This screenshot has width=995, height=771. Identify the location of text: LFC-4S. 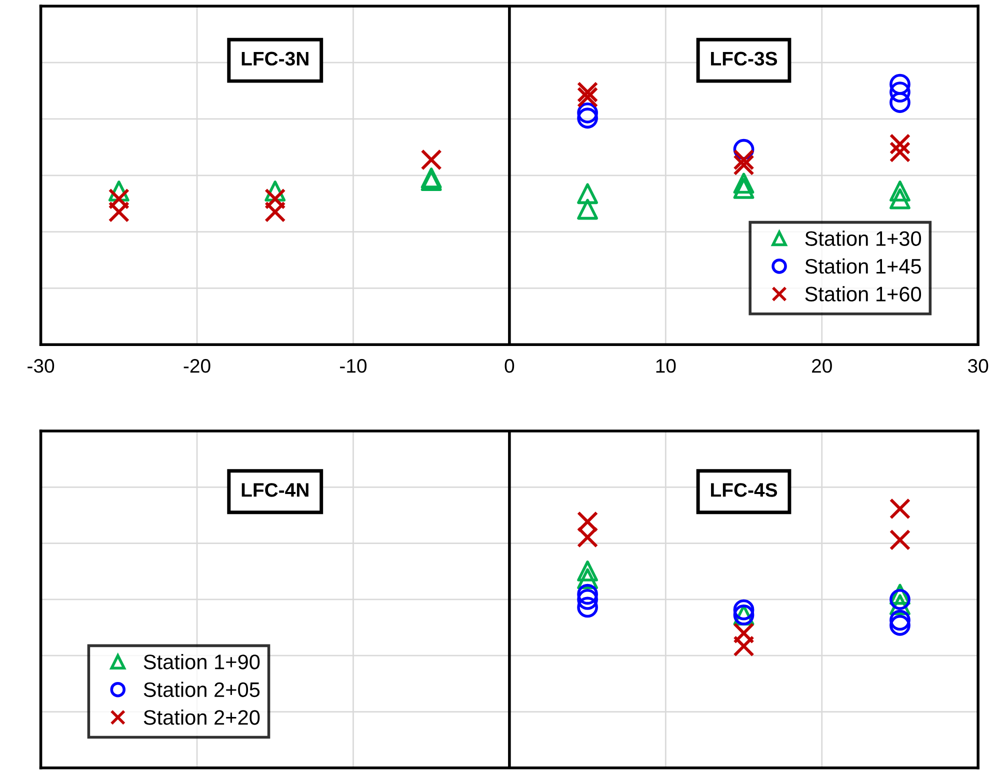
(744, 490).